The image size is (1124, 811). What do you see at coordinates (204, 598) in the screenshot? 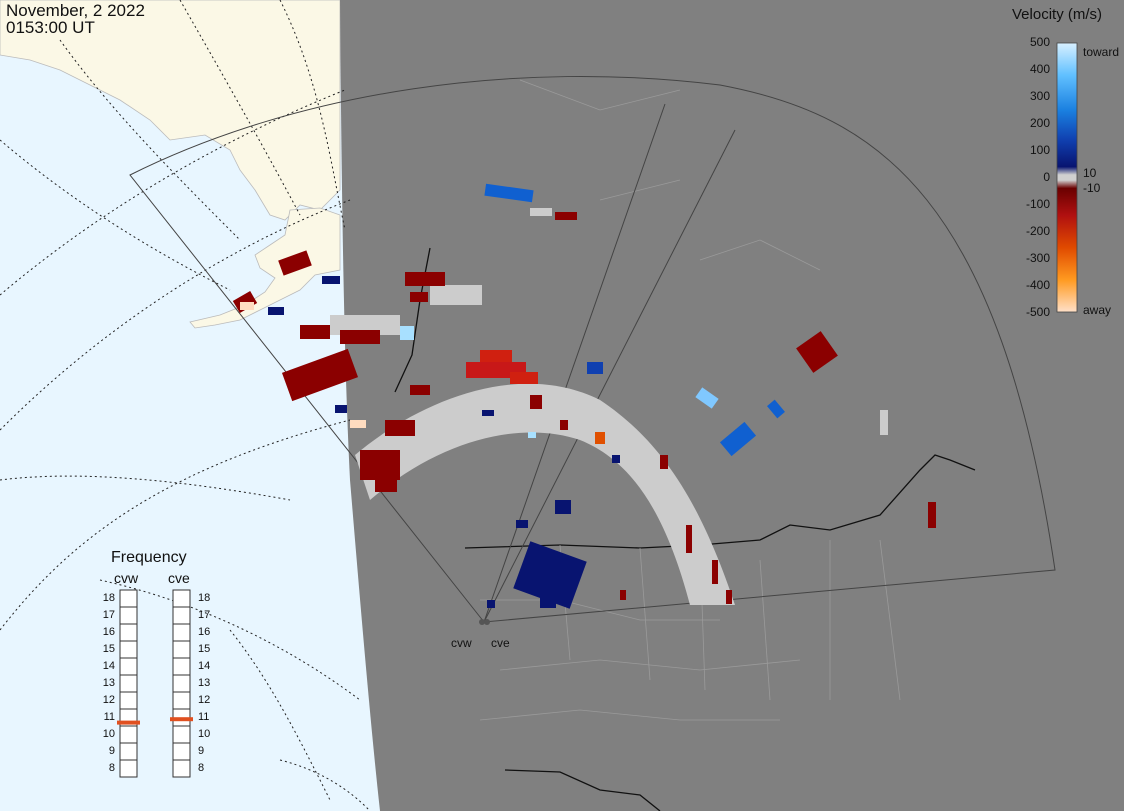
I see `frequency-tick-label: 18` at bounding box center [204, 598].